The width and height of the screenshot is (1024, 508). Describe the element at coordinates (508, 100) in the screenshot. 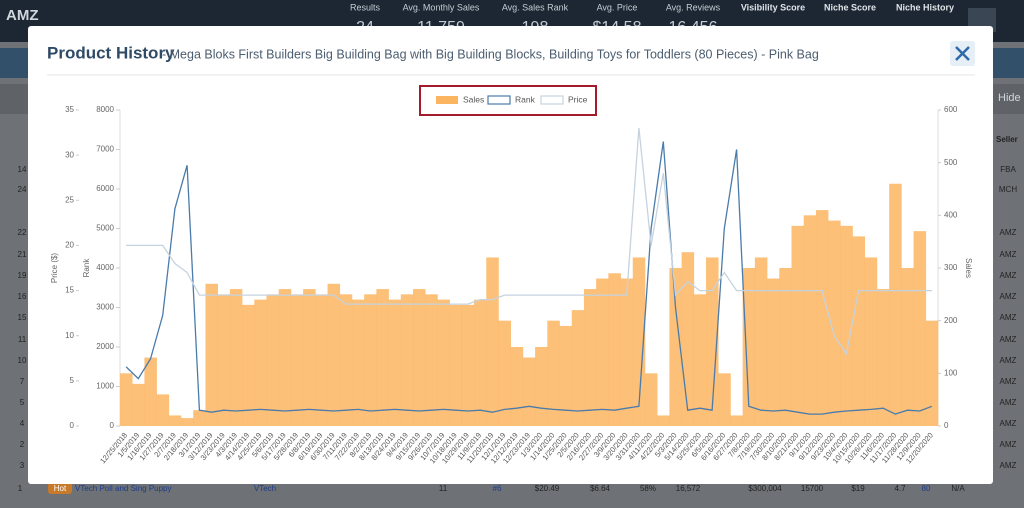

I see `legend-highlight` at that location.